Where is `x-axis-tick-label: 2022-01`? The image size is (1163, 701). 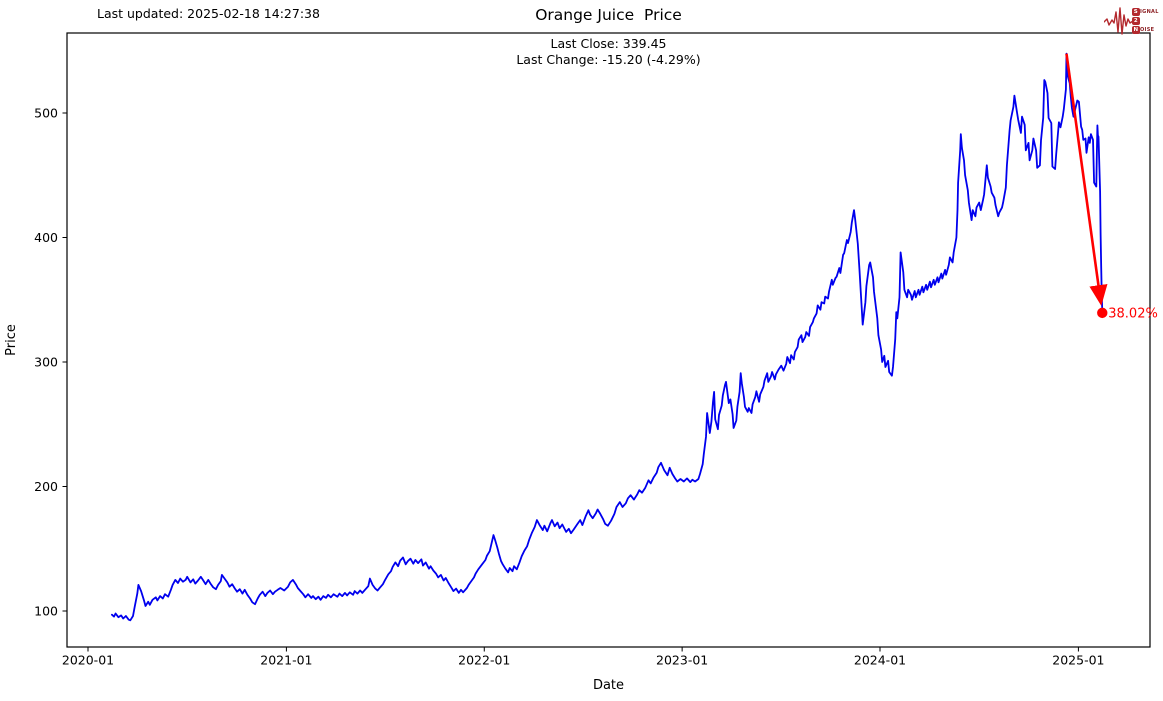
x-axis-tick-label: 2022-01 is located at coordinates (484, 660).